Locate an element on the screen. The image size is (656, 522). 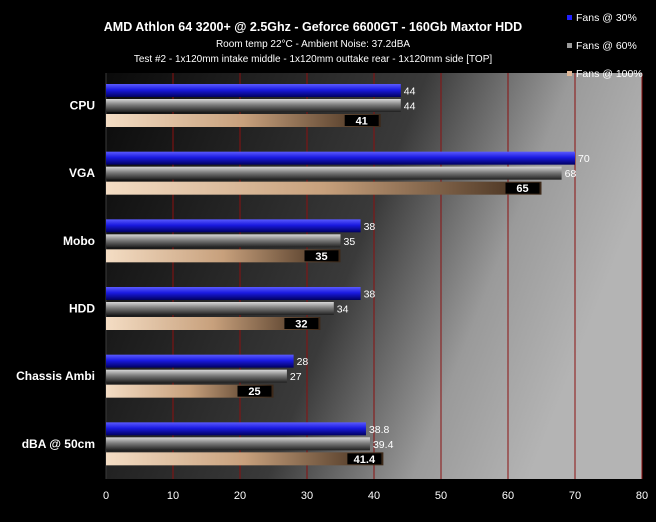
value-label: 65 is located at coordinates (522, 189).